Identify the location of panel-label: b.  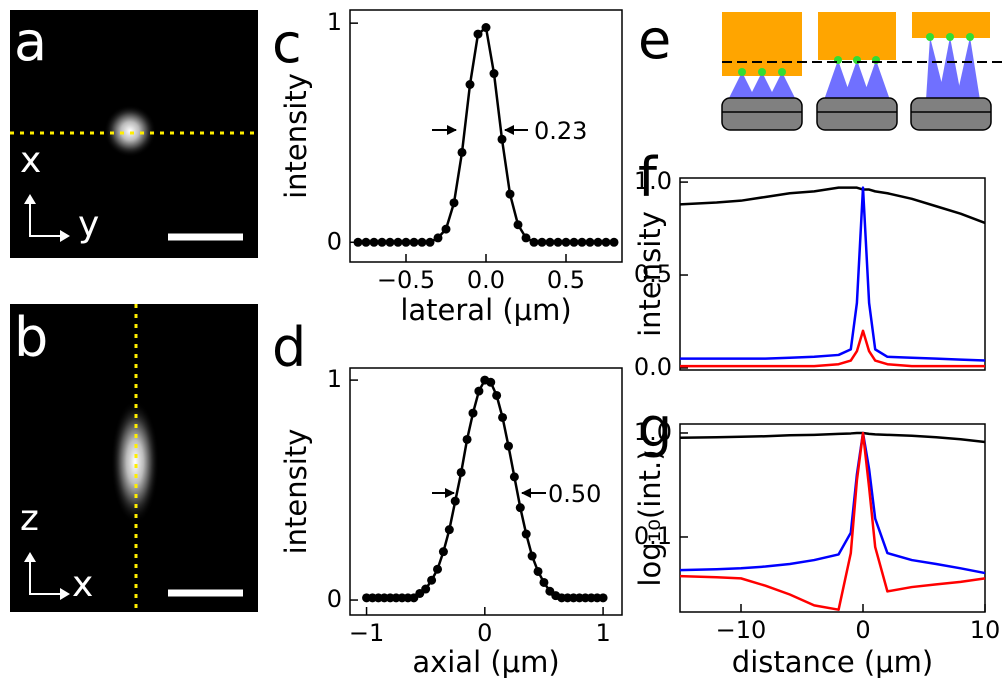
(31, 337).